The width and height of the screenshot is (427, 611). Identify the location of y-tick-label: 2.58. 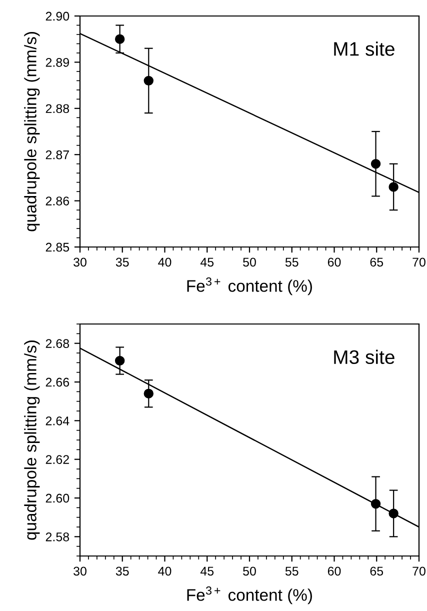
(58, 537).